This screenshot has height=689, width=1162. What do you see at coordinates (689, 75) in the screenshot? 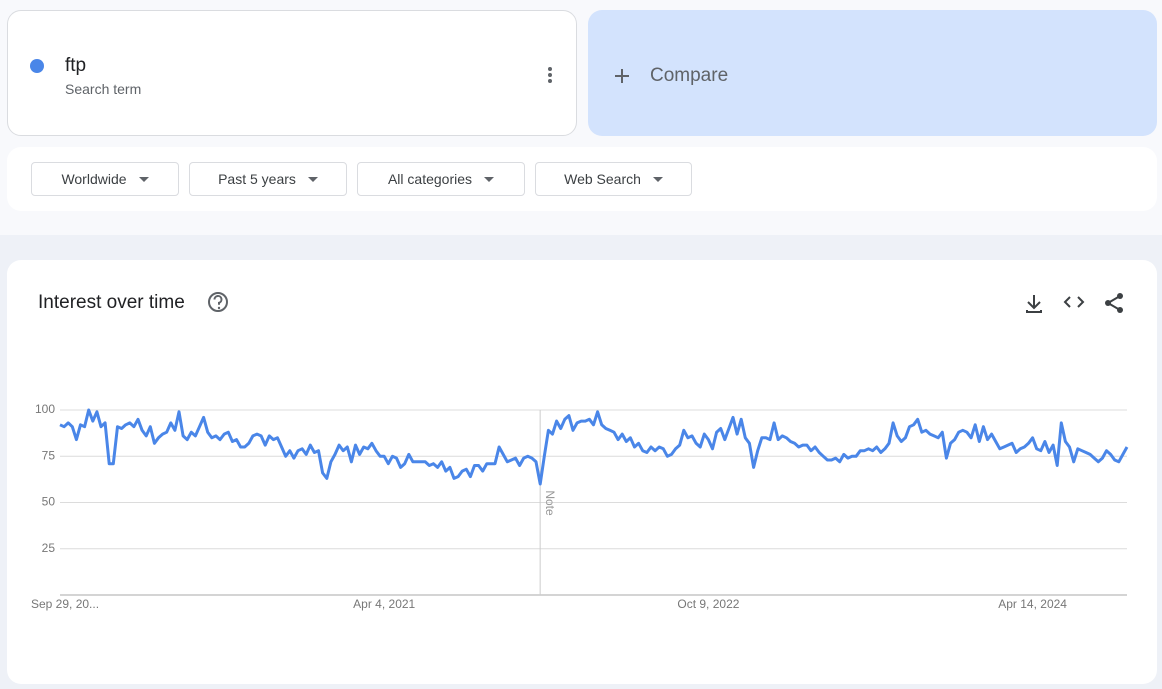
I see `compare-label: Compare` at bounding box center [689, 75].